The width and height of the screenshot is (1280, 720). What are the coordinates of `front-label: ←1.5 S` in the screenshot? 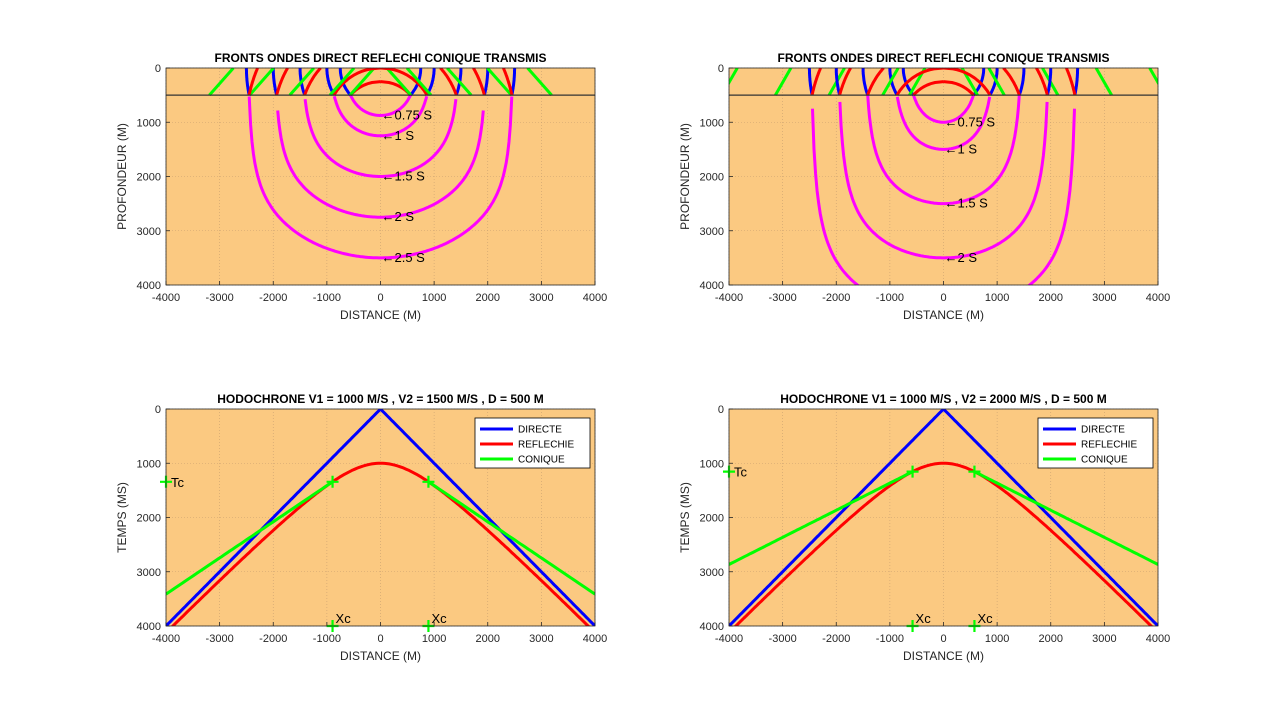 It's located at (404, 176).